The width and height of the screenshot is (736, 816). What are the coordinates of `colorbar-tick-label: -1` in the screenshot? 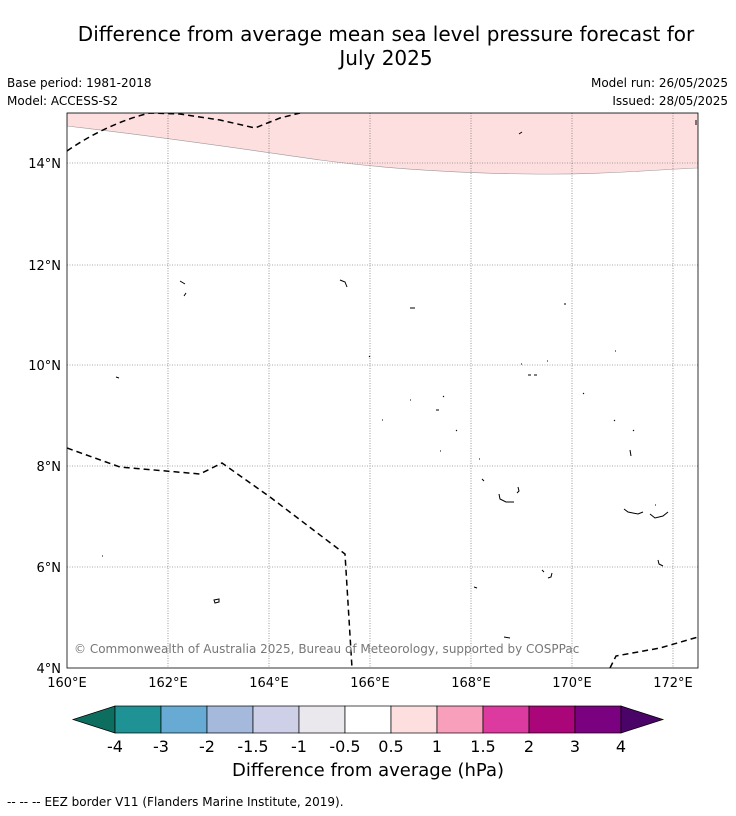 It's located at (299, 746).